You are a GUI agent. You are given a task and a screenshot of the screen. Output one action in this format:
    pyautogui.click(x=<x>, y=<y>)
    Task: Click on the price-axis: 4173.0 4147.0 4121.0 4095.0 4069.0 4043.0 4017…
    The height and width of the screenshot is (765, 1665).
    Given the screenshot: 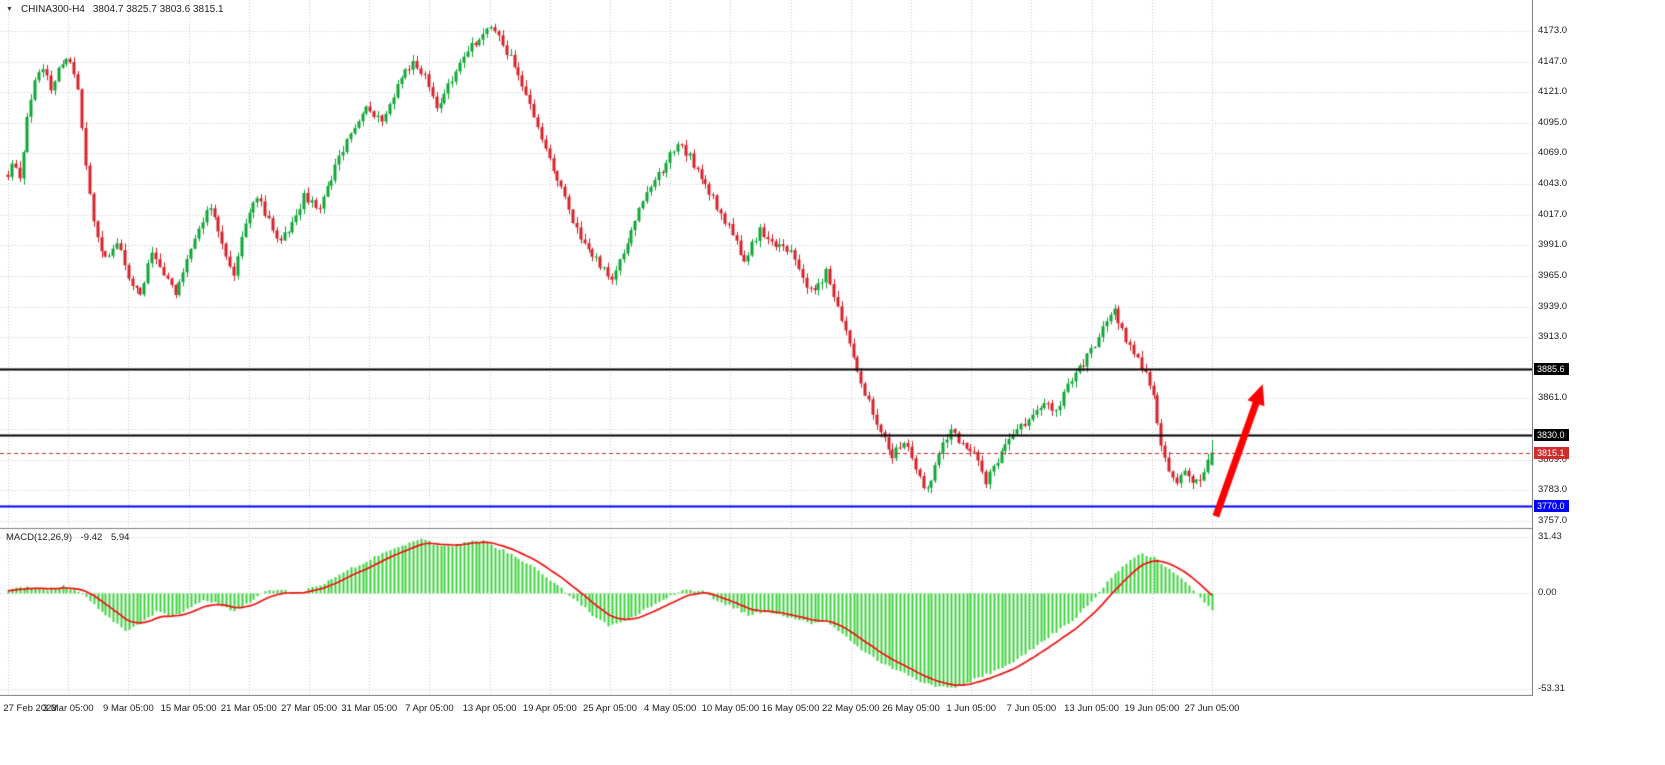 What is the action you would take?
    pyautogui.click(x=1598, y=348)
    